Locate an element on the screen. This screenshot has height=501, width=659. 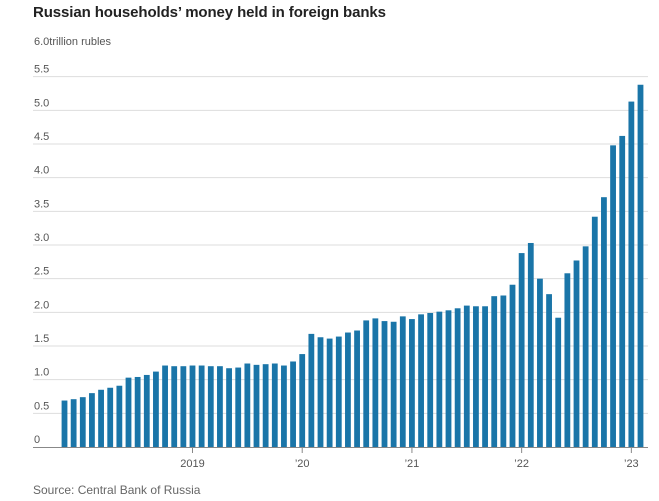
x-axis is located at coordinates (340, 450).